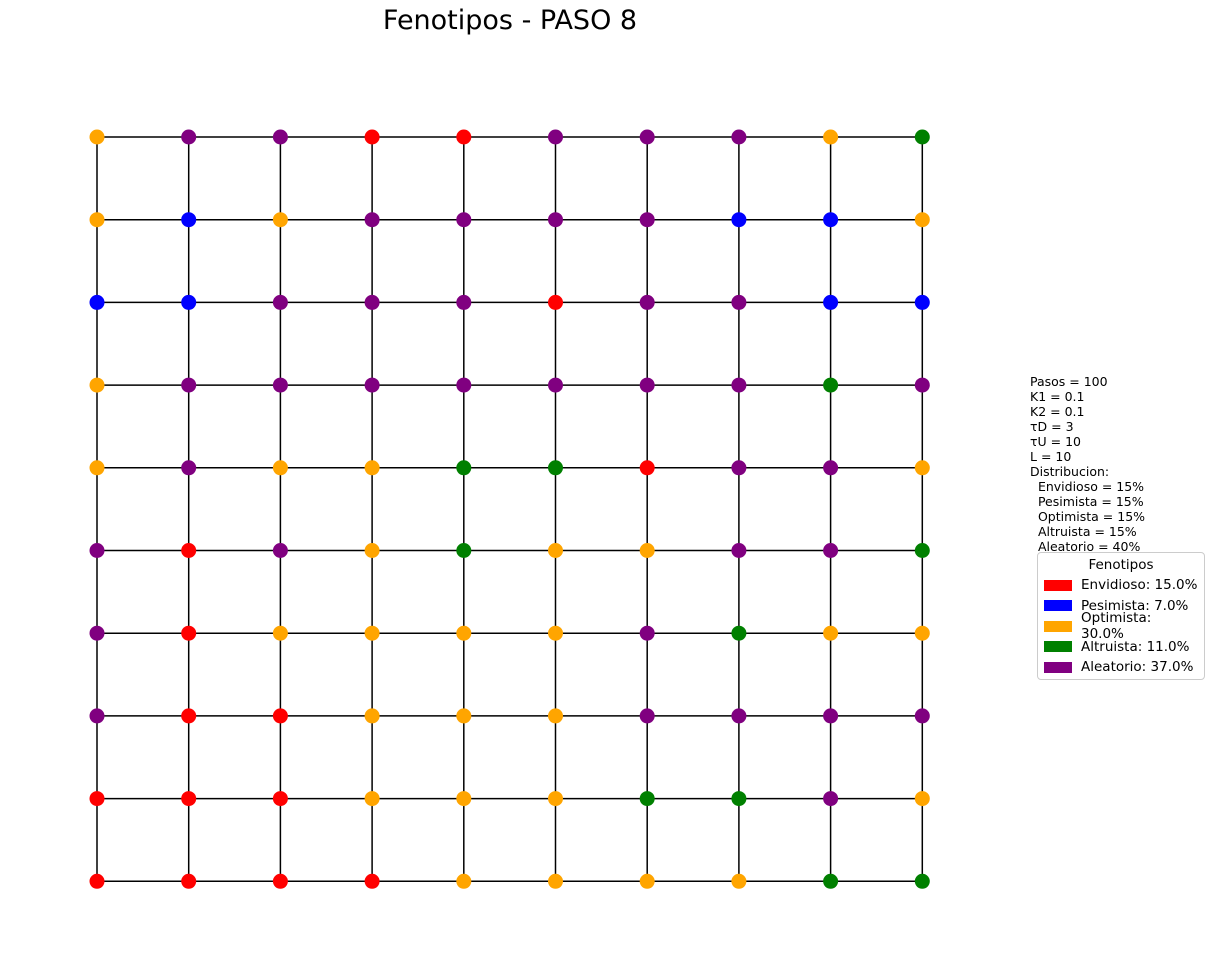 The width and height of the screenshot is (1217, 969). I want to click on node-5-5-optimista, so click(555, 550).